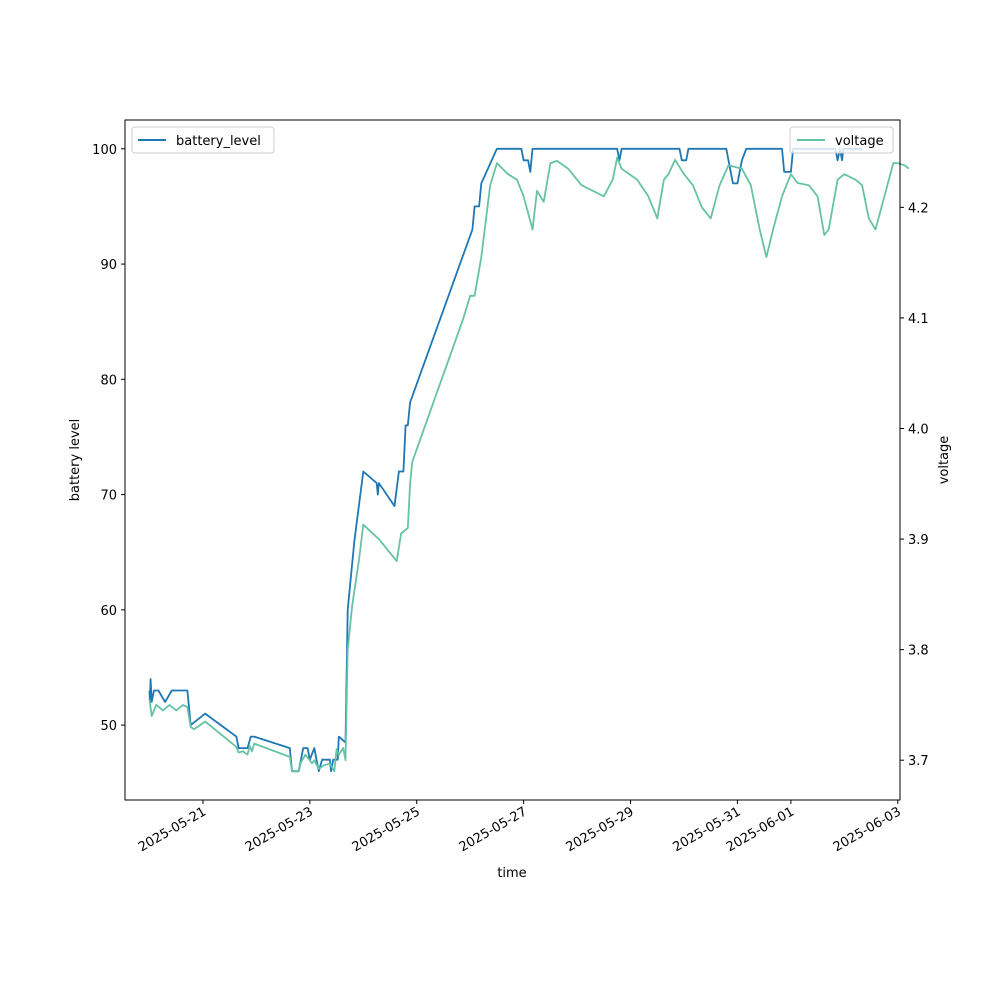 Image resolution: width=1000 pixels, height=1000 pixels. What do you see at coordinates (108, 726) in the screenshot?
I see `y-tick-label: 50` at bounding box center [108, 726].